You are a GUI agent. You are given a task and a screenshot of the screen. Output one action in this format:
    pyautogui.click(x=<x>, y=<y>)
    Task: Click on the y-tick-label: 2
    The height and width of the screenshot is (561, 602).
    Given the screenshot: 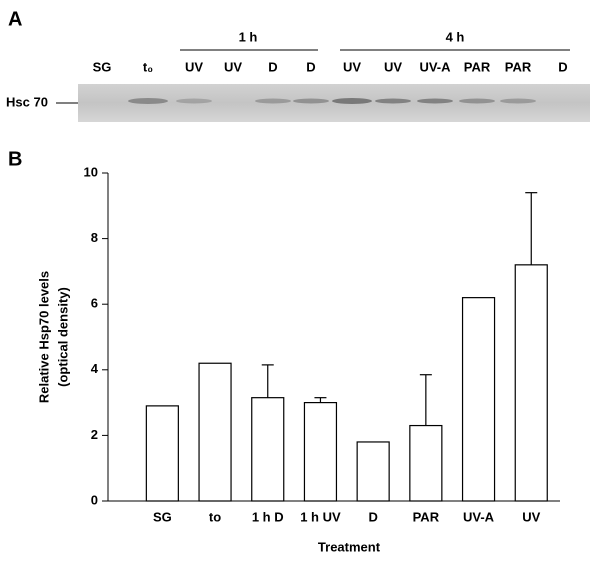 What is the action you would take?
    pyautogui.click(x=94, y=434)
    